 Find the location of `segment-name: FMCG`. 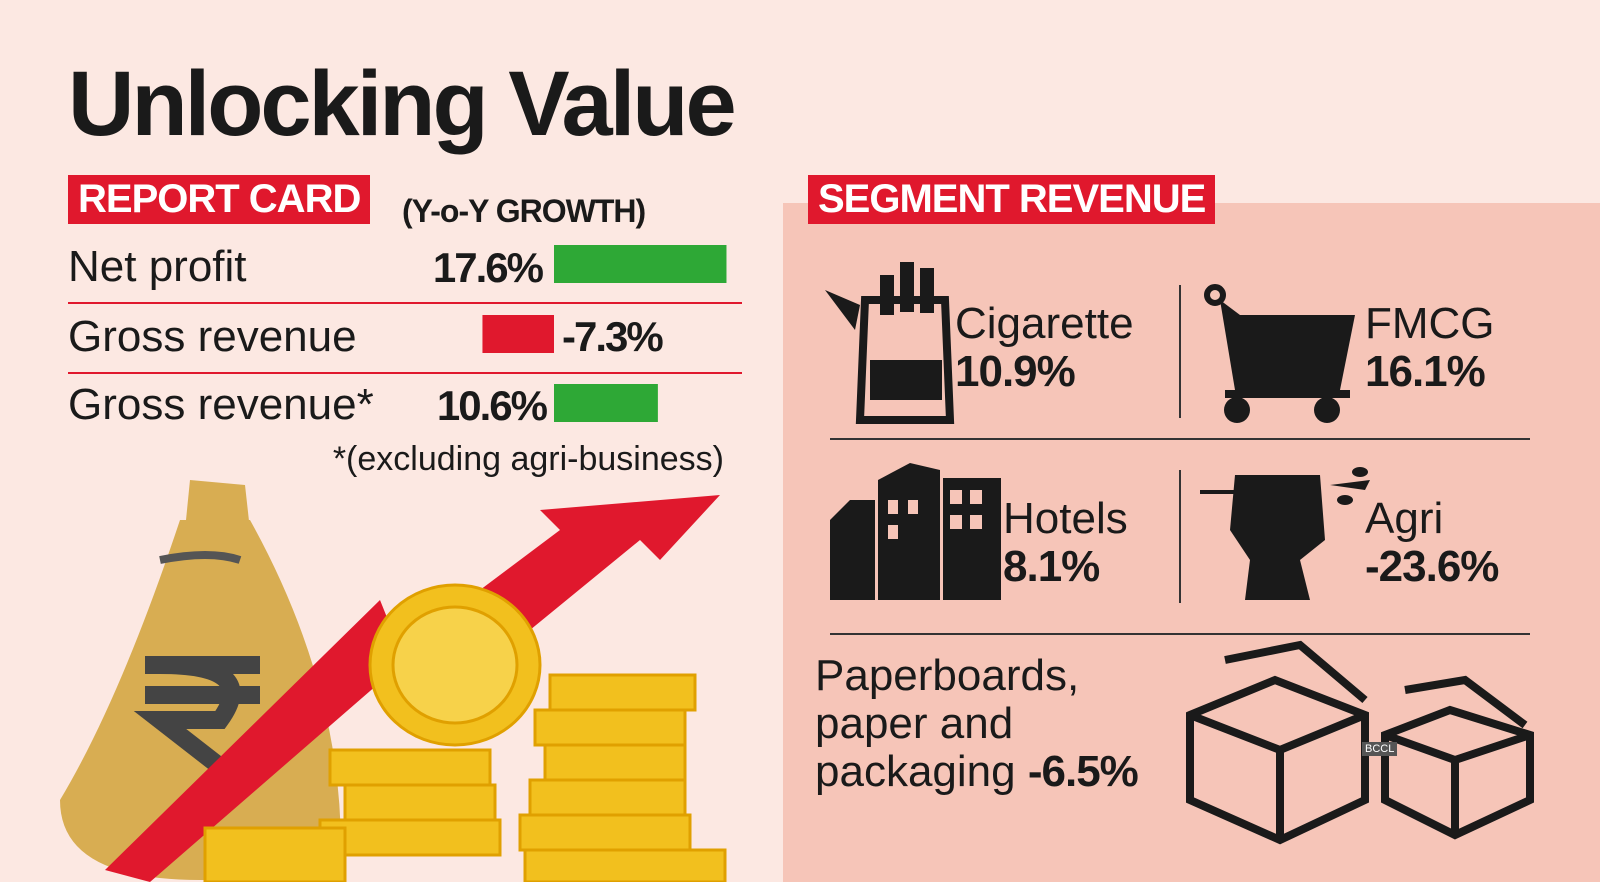

segment-name: FMCG is located at coordinates (1430, 323).